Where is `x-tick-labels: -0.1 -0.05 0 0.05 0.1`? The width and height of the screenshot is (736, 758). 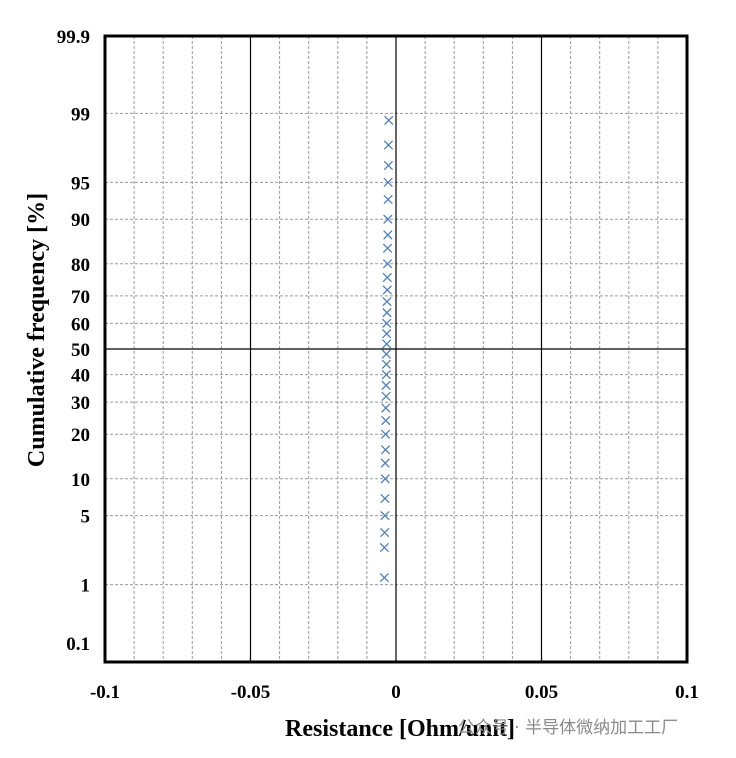 x-tick-labels: -0.1 -0.05 0 0.05 0.1 is located at coordinates (394, 692).